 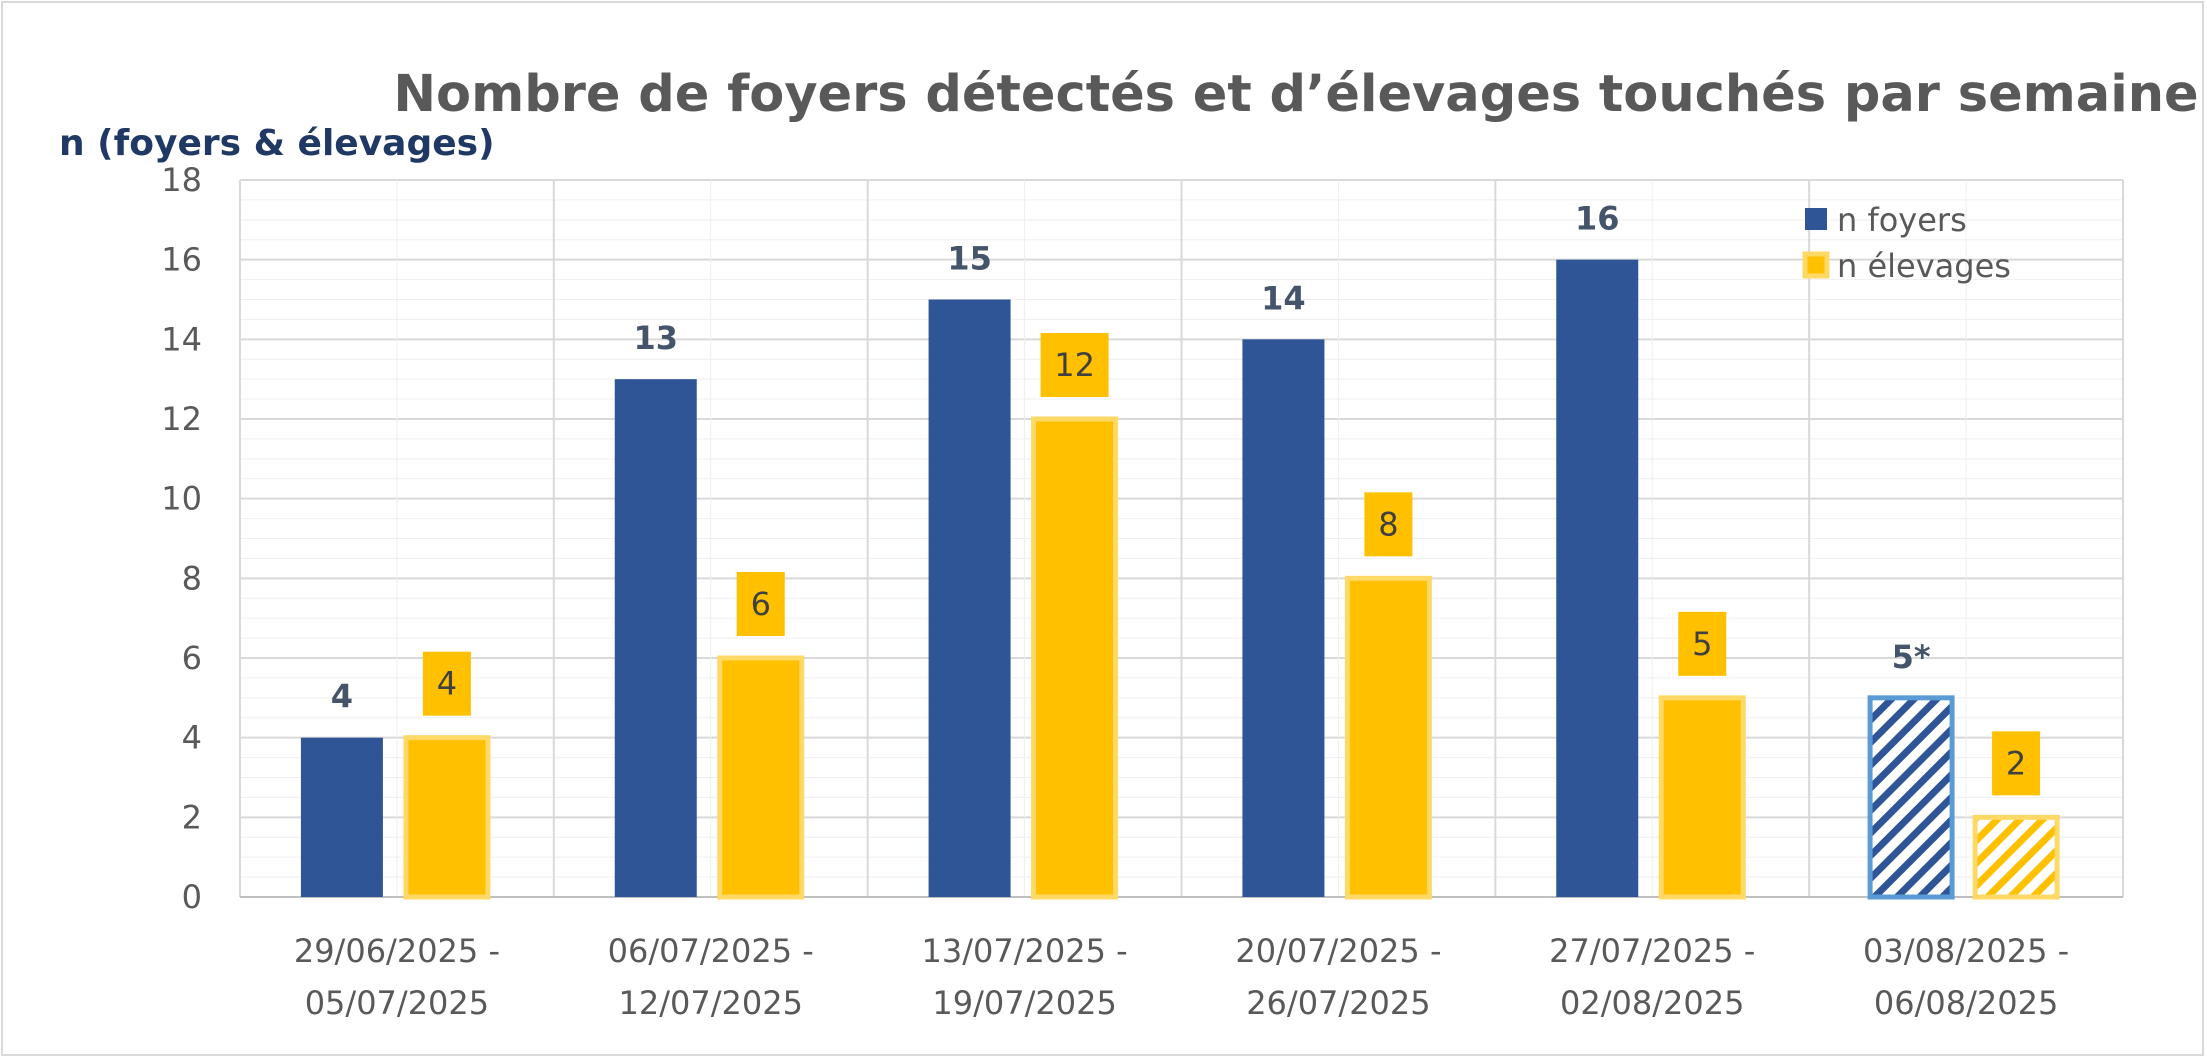 I want to click on legend-label-elevages: n élevages, so click(x=1924, y=266).